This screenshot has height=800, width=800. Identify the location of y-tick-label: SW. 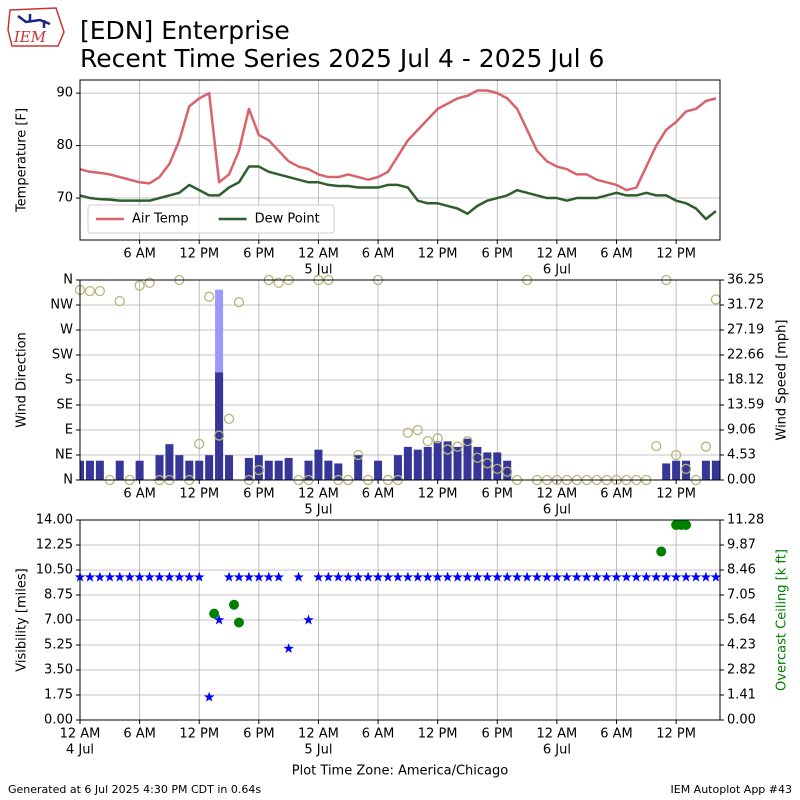
(62, 355).